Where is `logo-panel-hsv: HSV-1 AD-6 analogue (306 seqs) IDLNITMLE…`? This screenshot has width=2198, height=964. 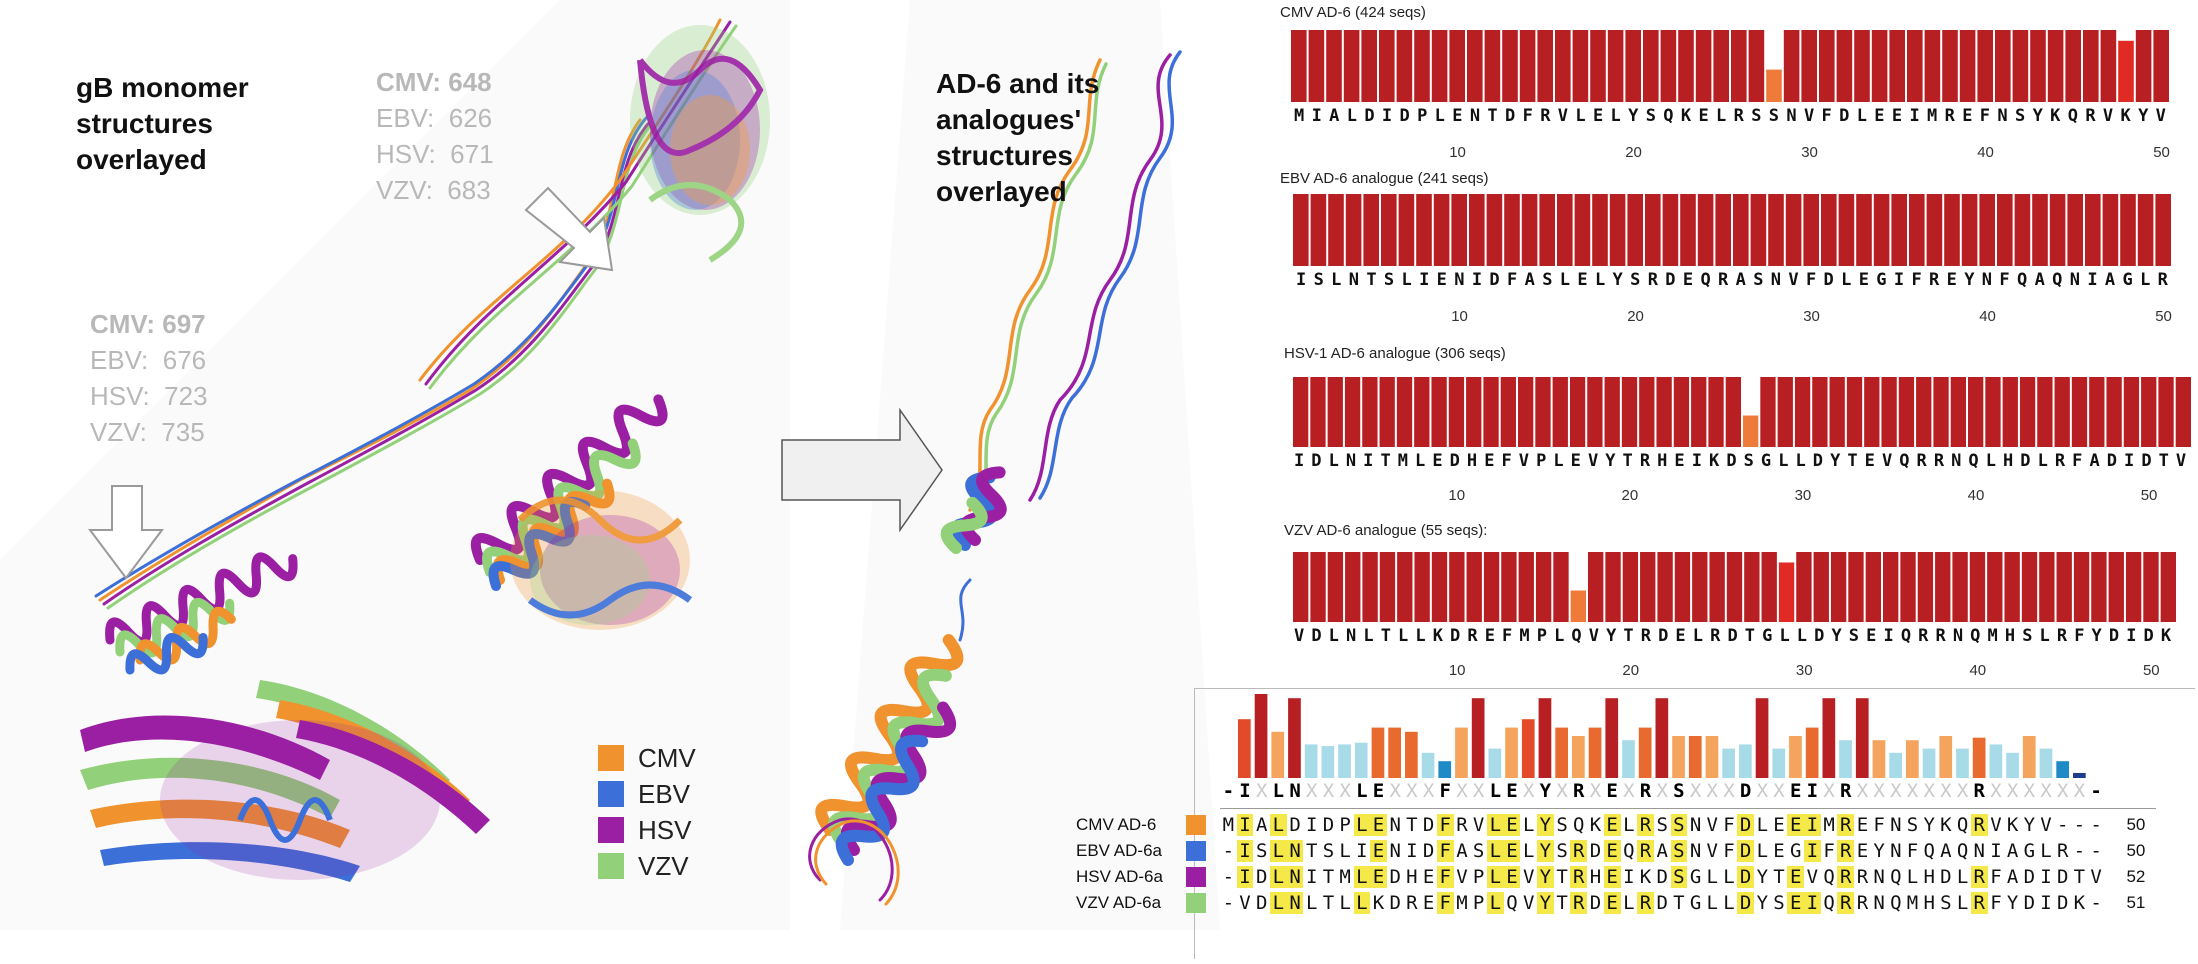
logo-panel-hsv: HSV-1 AD-6 analogue (306 seqs) IDLNITMLE… is located at coordinates (1735, 427).